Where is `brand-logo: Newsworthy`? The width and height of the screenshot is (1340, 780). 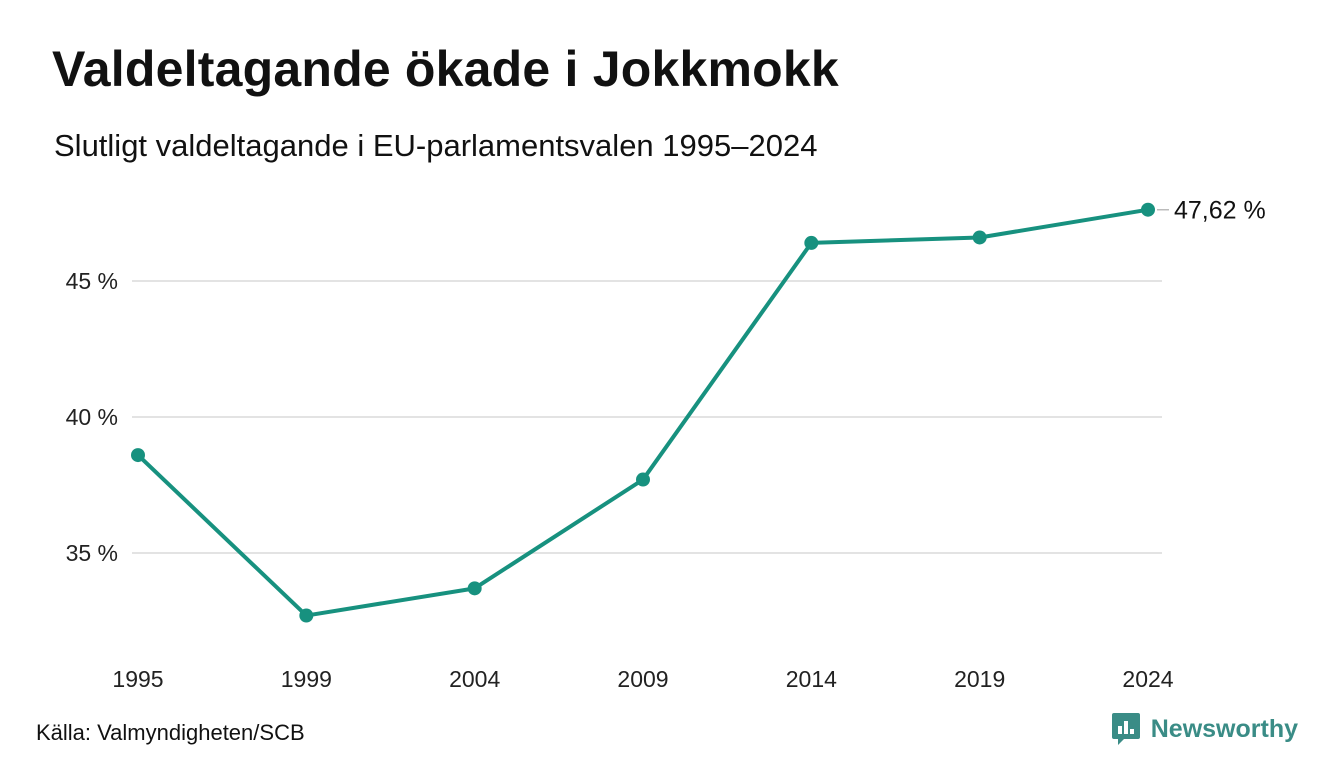
brand-logo: Newsworthy is located at coordinates (1204, 729).